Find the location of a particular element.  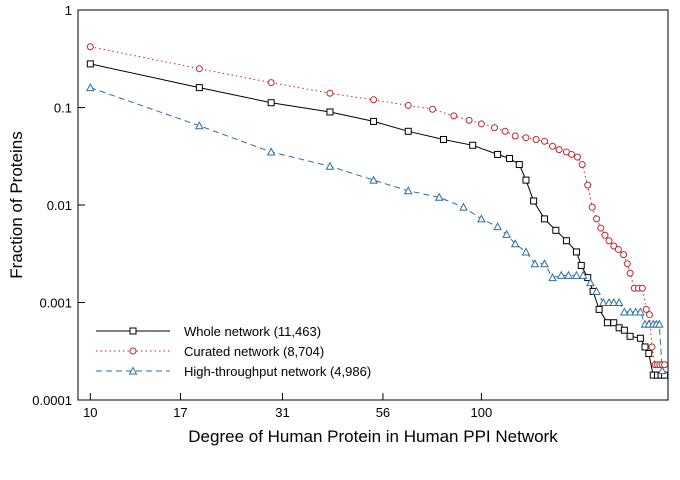

legend-label: Whole network (11,463) is located at coordinates (252, 331).